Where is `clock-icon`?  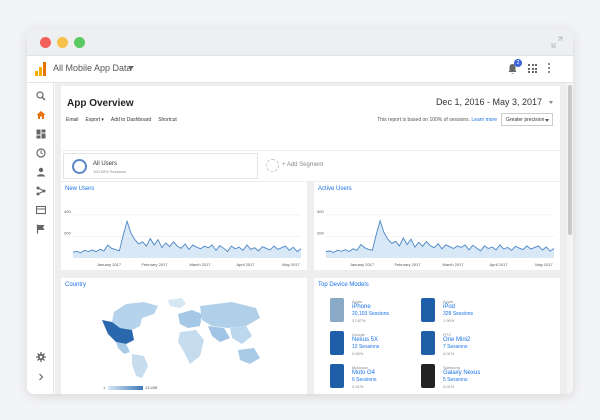 clock-icon is located at coordinates (41, 153).